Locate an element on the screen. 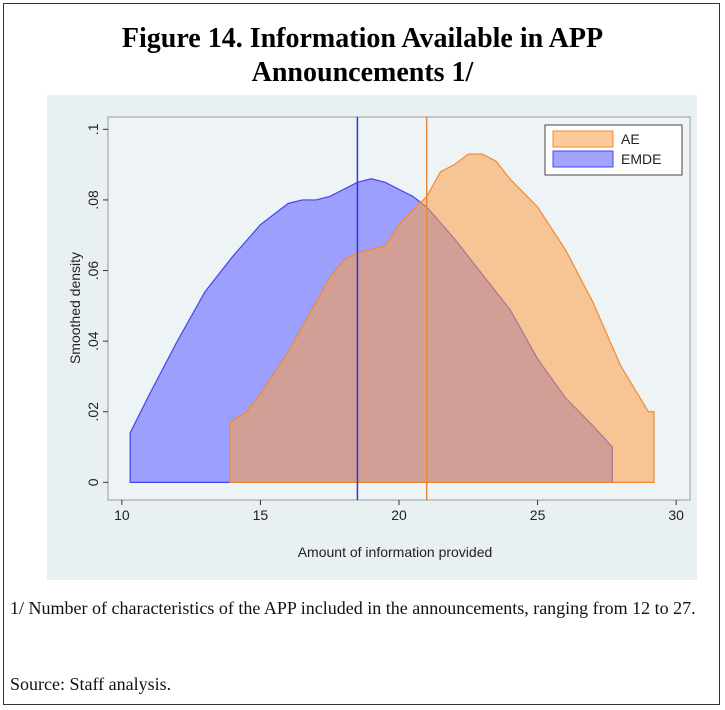 This screenshot has height=710, width=725. x-tick-label: 15 is located at coordinates (261, 515).